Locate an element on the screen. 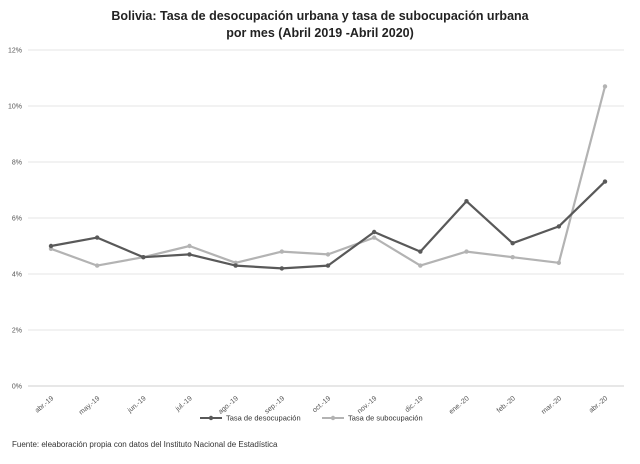 The width and height of the screenshot is (640, 464). x-tick-label: oct.-19 is located at coordinates (321, 404).